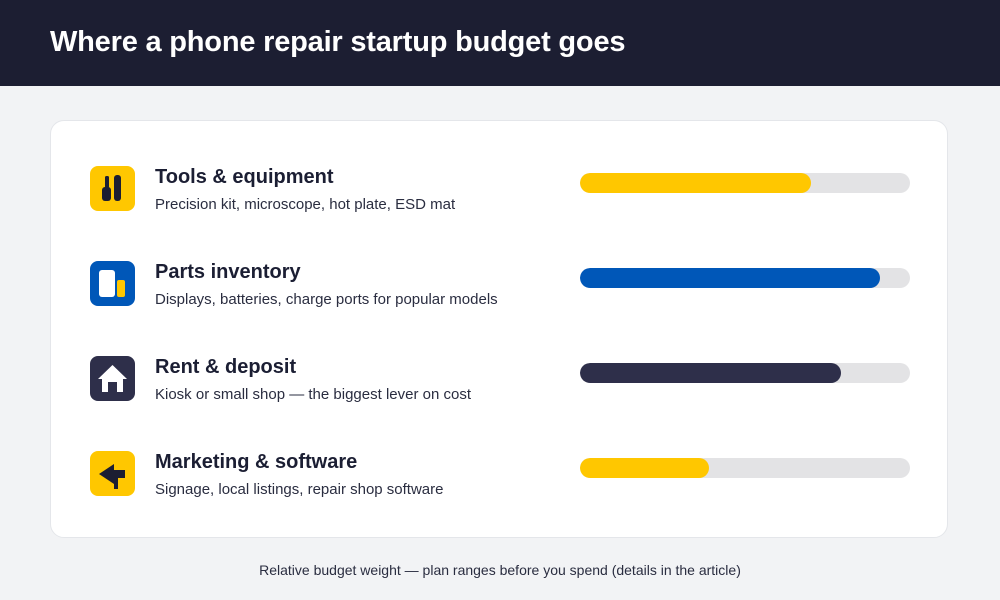  What do you see at coordinates (710, 373) in the screenshot?
I see `bar-fill-rent` at bounding box center [710, 373].